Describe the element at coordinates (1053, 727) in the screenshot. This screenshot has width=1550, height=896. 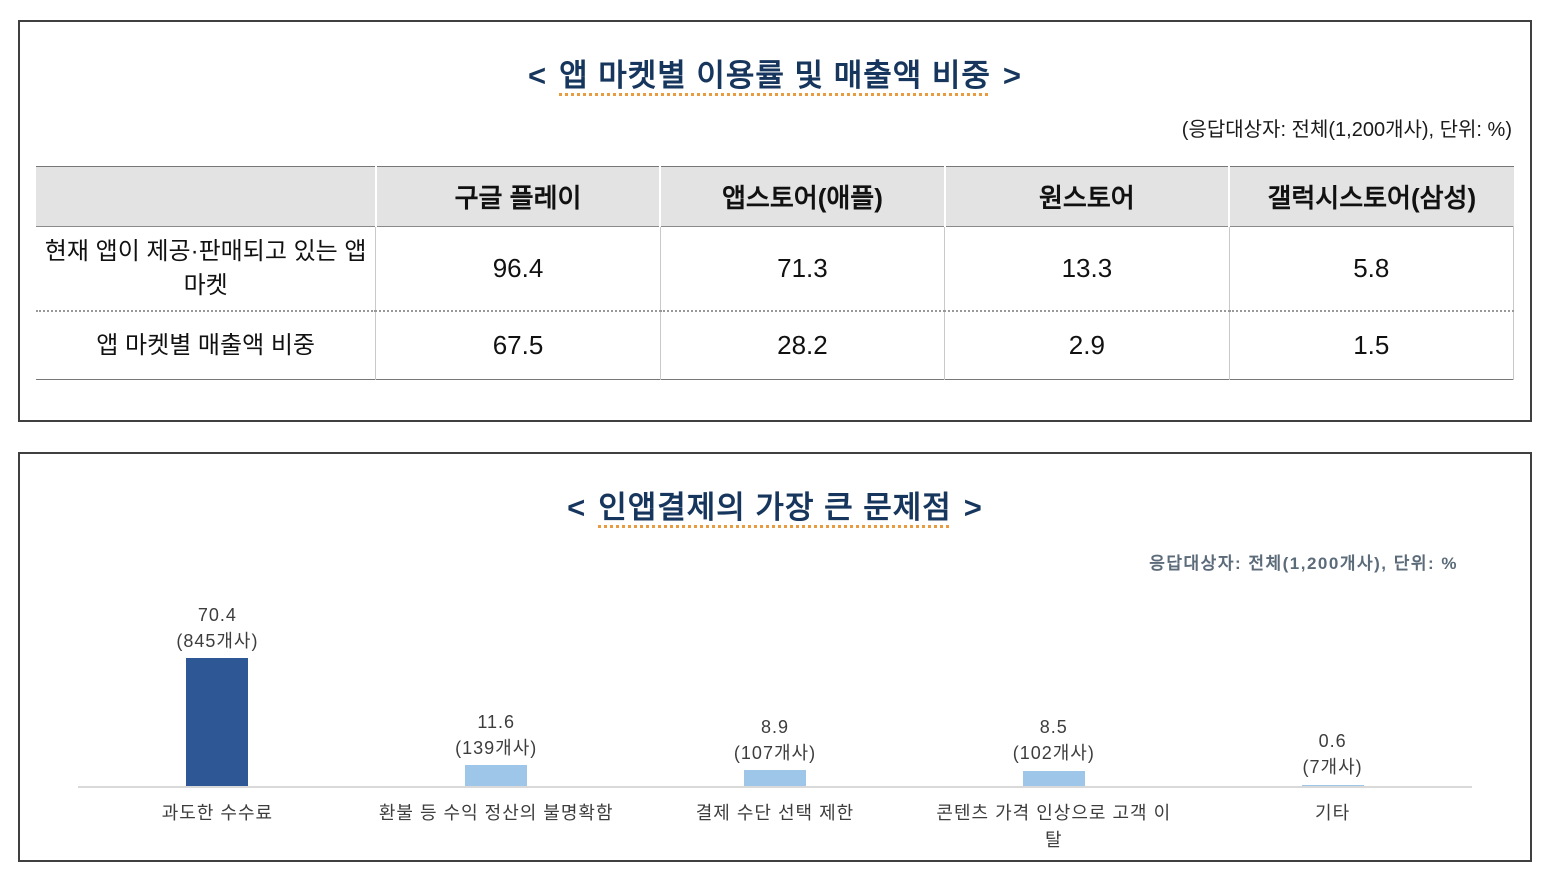
I see `bar-value: 8.5` at that location.